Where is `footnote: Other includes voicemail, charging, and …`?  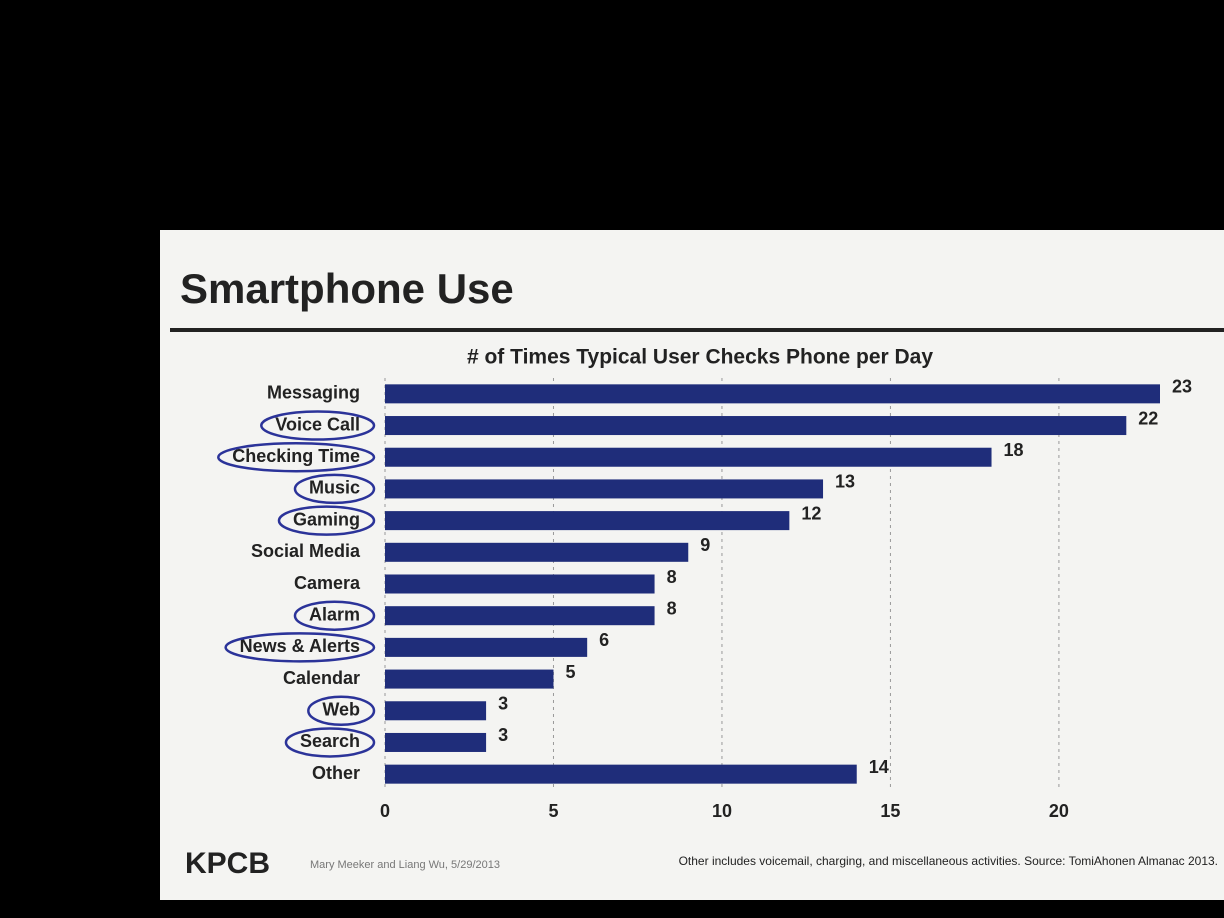
footnote: Other includes voicemail, charging, and … is located at coordinates (948, 861).